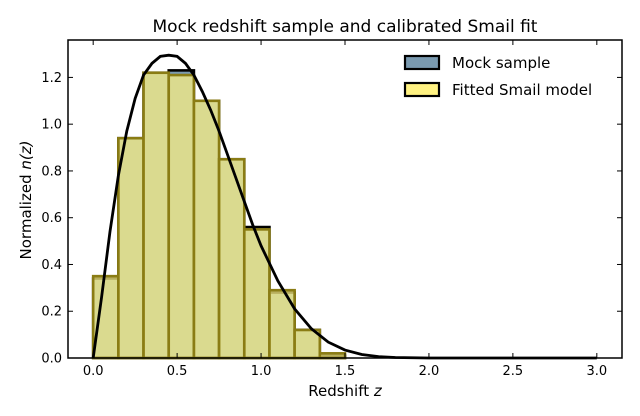 The width and height of the screenshot is (640, 416). What do you see at coordinates (497, 76) in the screenshot?
I see `legend: Mock sample Fitted Smail model` at bounding box center [497, 76].